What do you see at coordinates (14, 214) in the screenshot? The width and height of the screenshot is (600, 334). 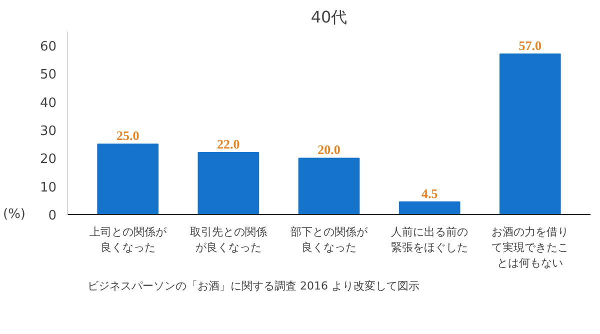 I see `y-axis-title: (%)` at bounding box center [14, 214].